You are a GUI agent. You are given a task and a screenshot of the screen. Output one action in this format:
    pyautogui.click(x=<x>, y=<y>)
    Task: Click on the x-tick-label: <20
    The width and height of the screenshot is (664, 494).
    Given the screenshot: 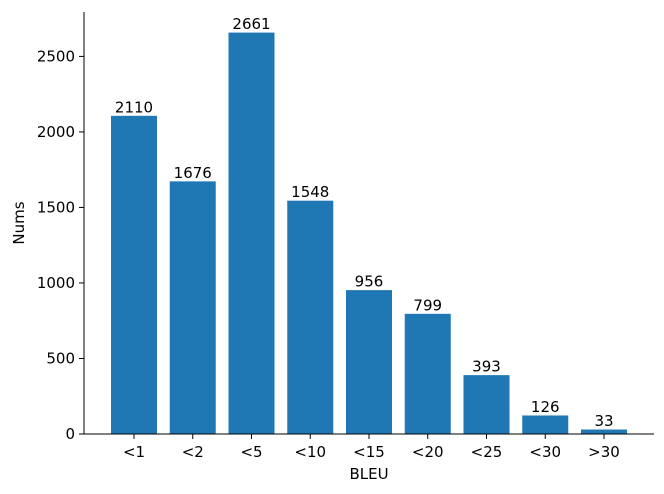 What is the action you would take?
    pyautogui.click(x=428, y=452)
    